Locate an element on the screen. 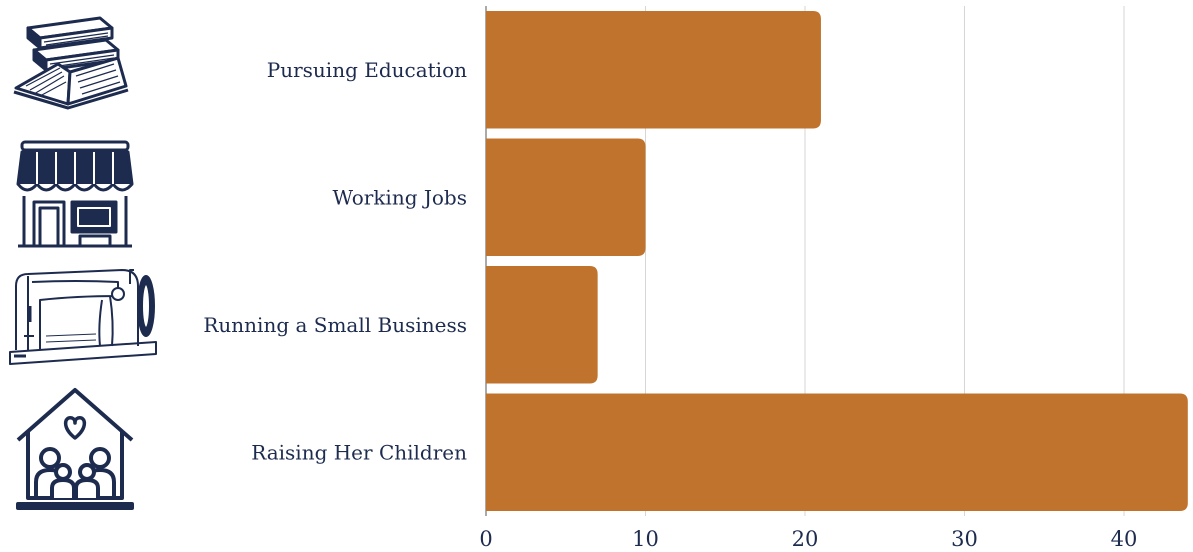  x-tick-label: 20 is located at coordinates (805, 539).